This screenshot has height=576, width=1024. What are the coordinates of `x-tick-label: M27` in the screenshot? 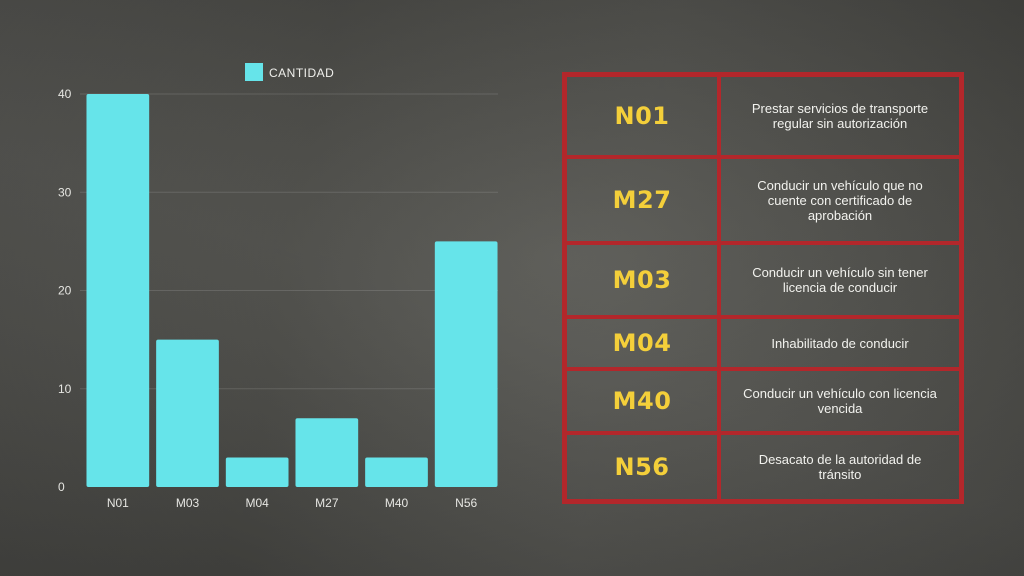 It's located at (327, 503).